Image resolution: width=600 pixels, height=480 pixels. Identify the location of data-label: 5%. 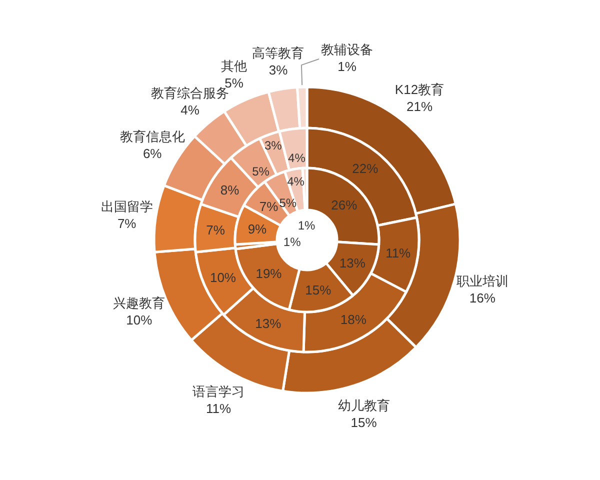
(234, 82).